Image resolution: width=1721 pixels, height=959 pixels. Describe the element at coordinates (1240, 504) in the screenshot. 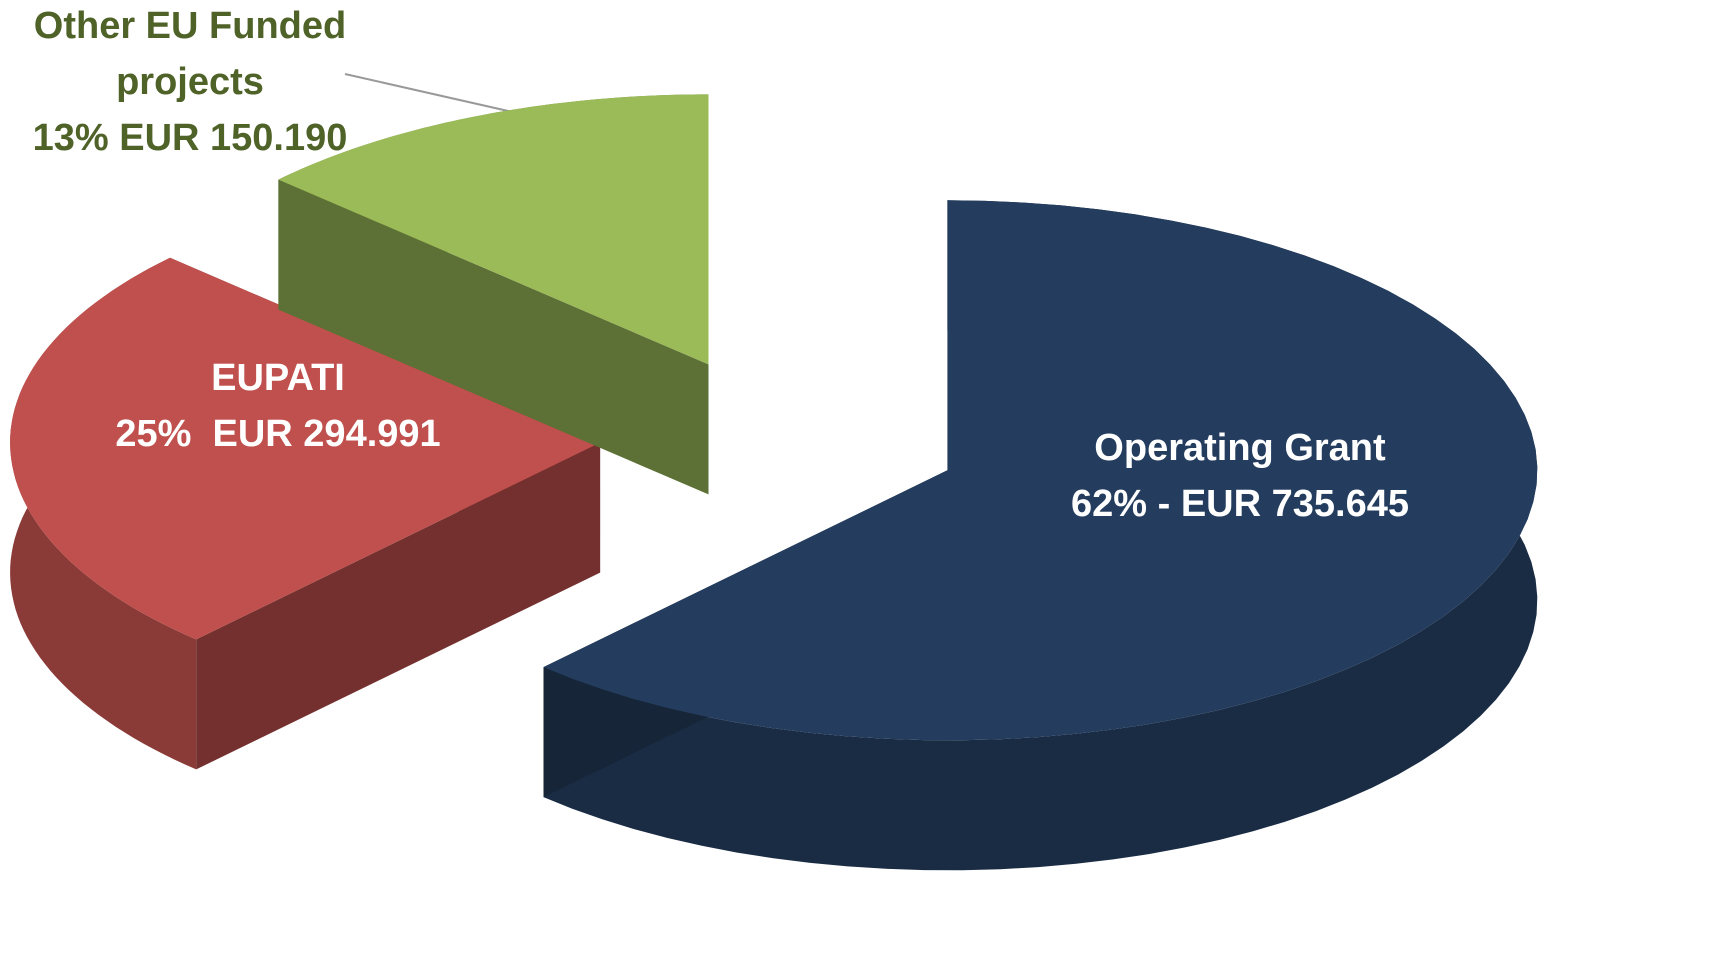

I see `value-label: 62% - EUR 735.645` at that location.